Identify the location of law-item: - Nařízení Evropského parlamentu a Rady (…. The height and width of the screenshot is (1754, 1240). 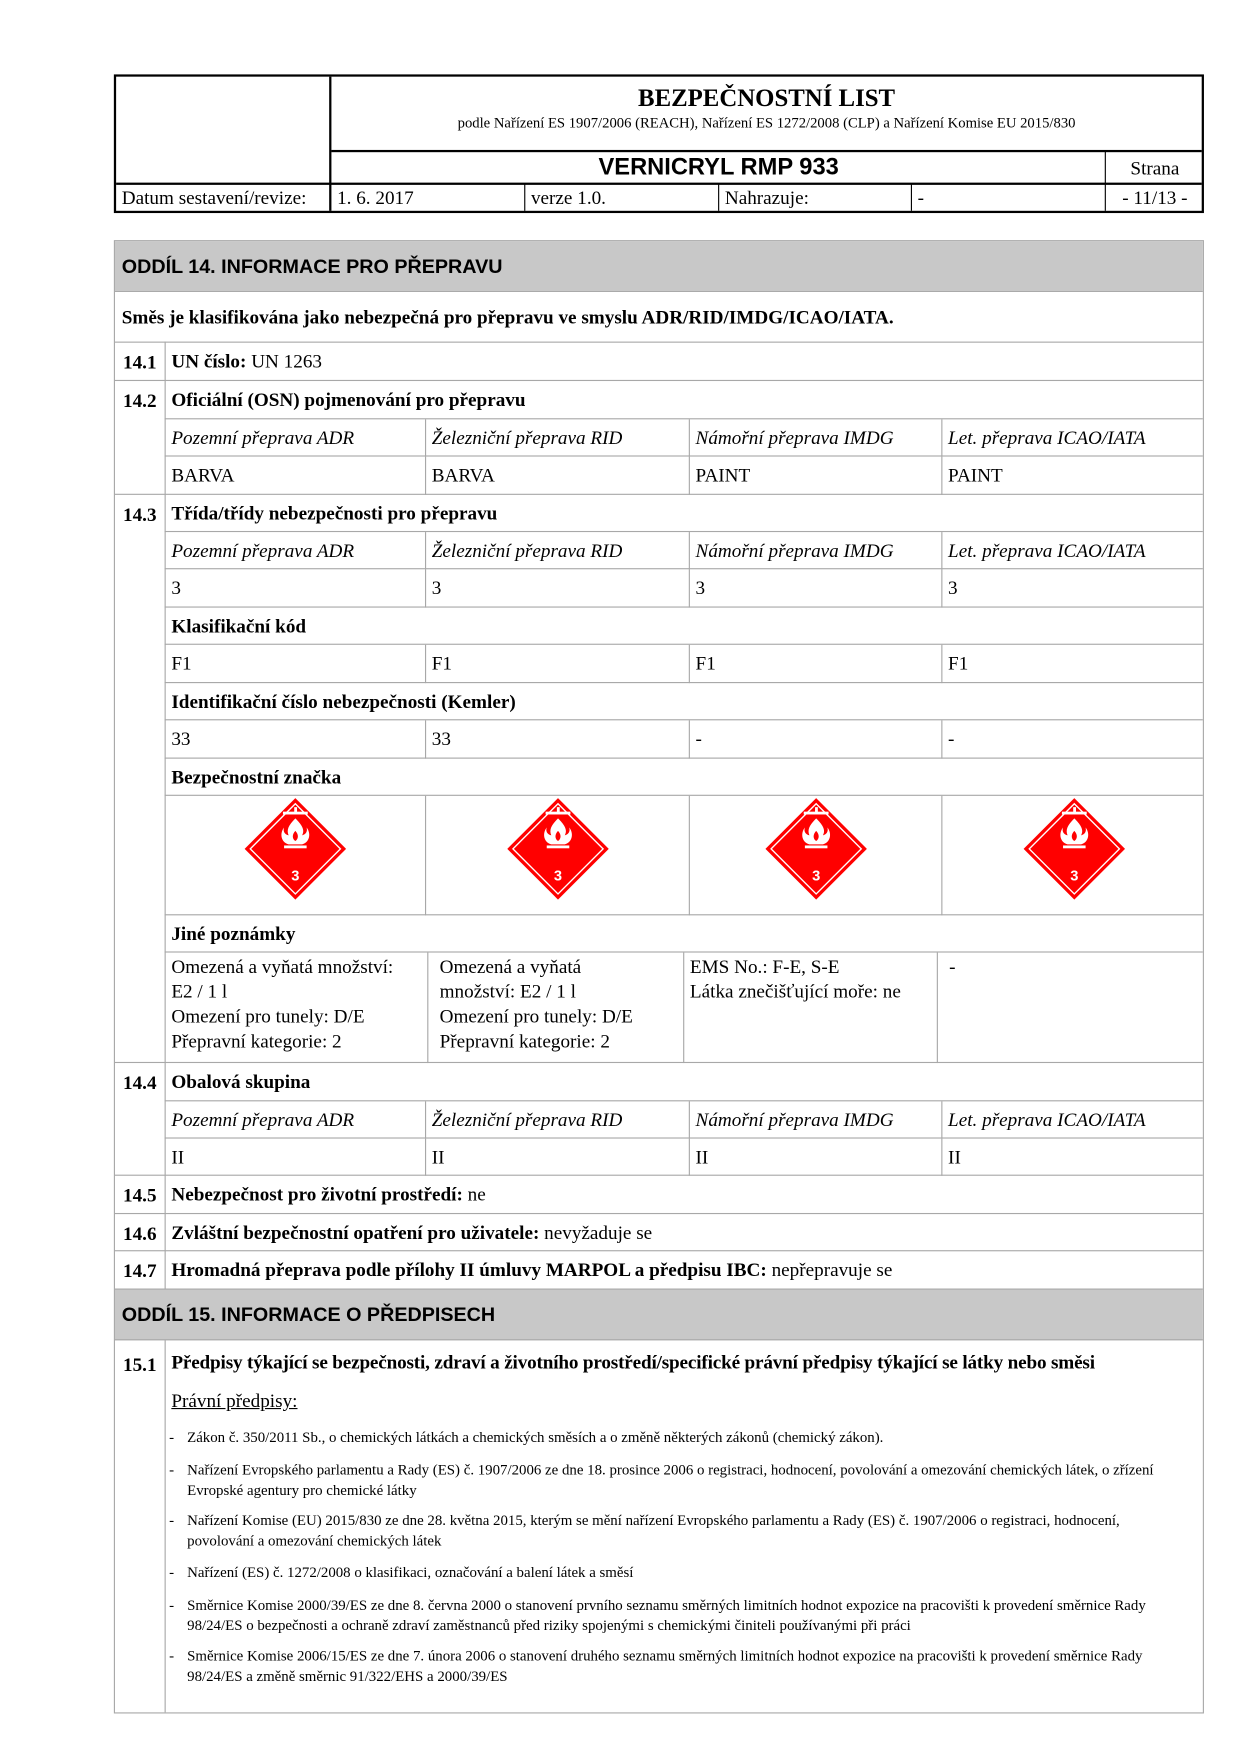
(674, 1480).